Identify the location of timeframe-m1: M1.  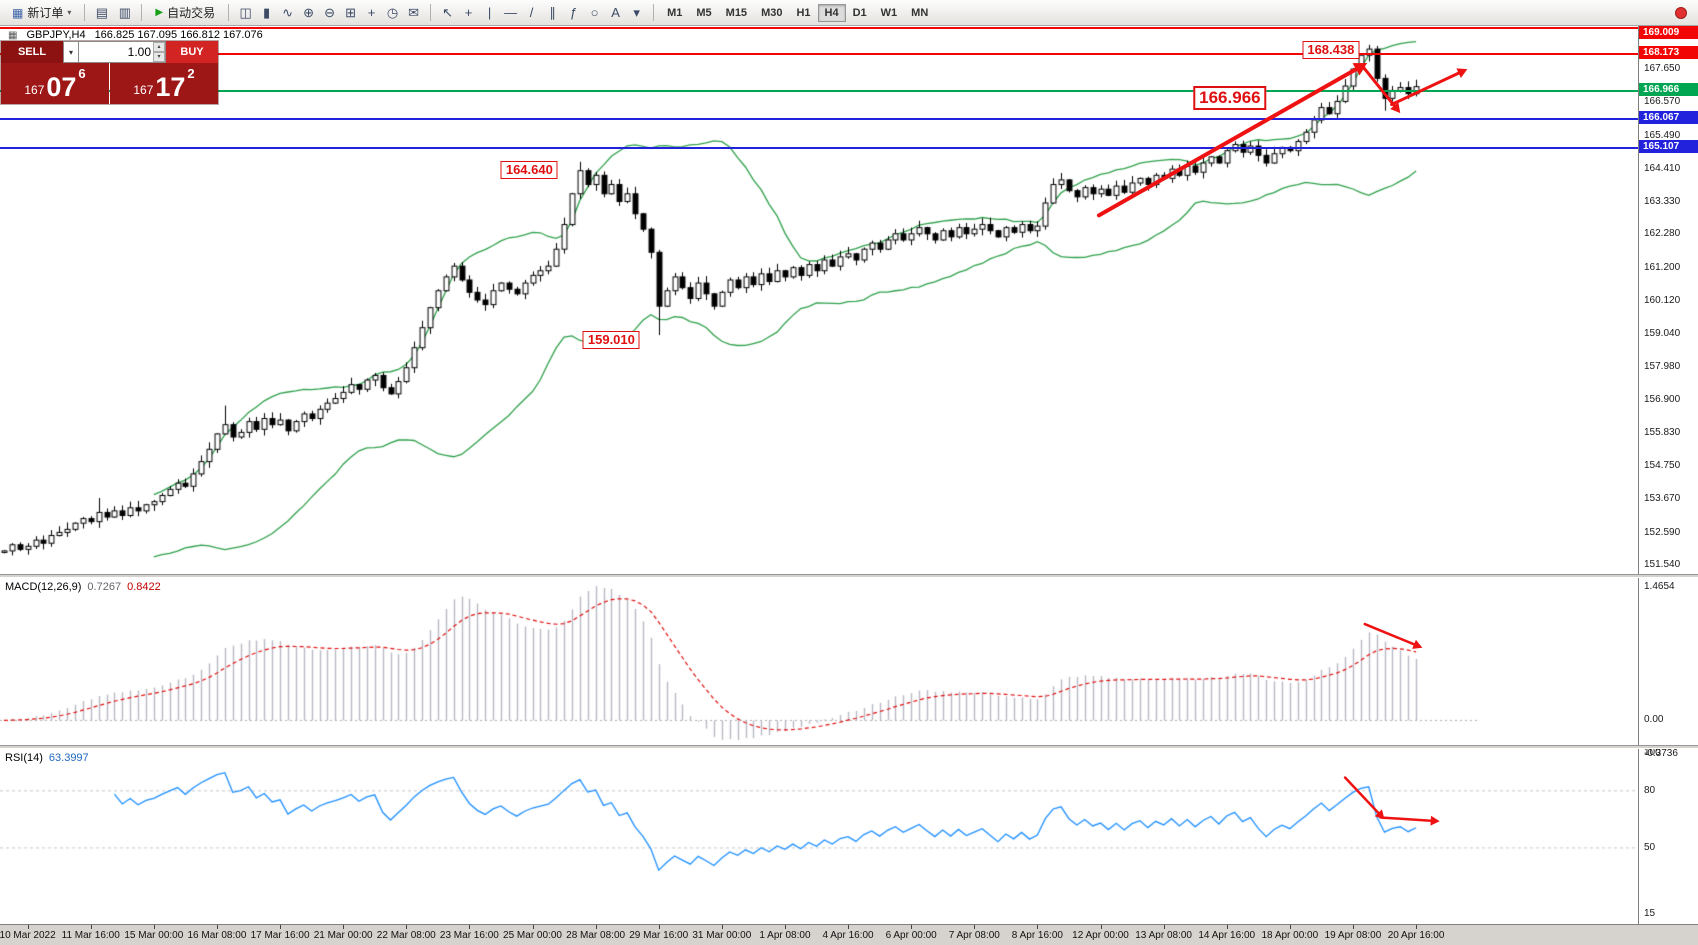
(675, 12).